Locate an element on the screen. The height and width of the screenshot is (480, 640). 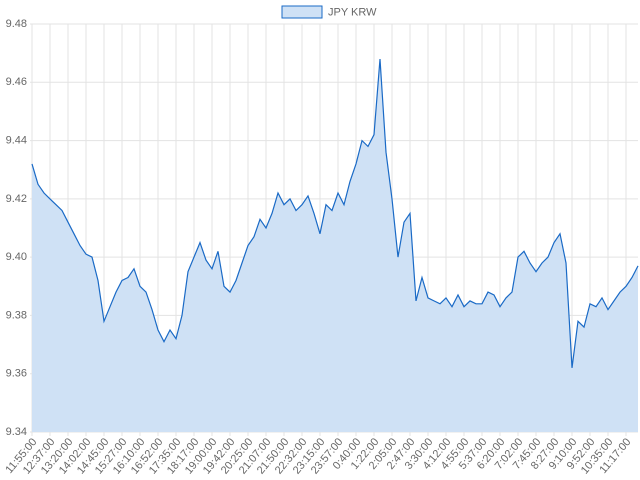
y-tick-label: 9.38 is located at coordinates (16, 315).